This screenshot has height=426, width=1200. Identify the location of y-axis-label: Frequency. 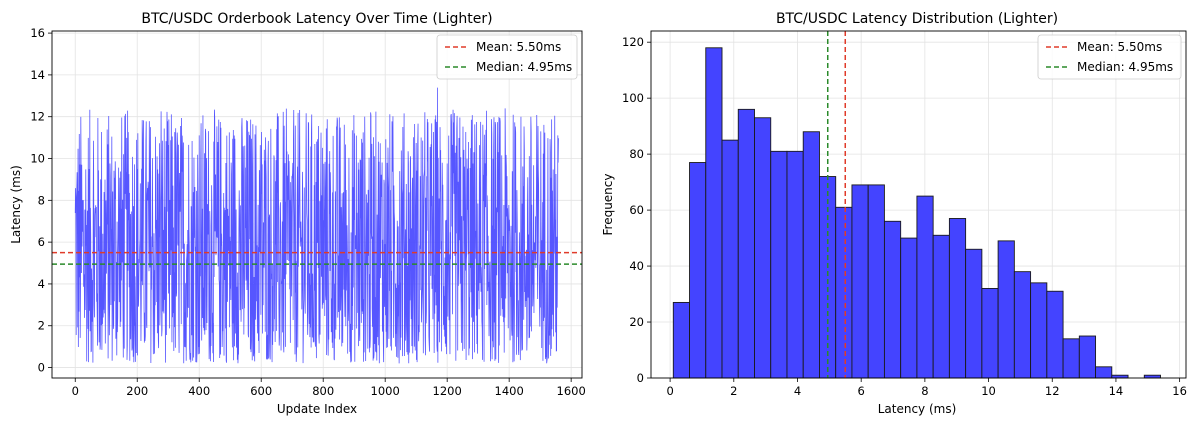
(608, 205).